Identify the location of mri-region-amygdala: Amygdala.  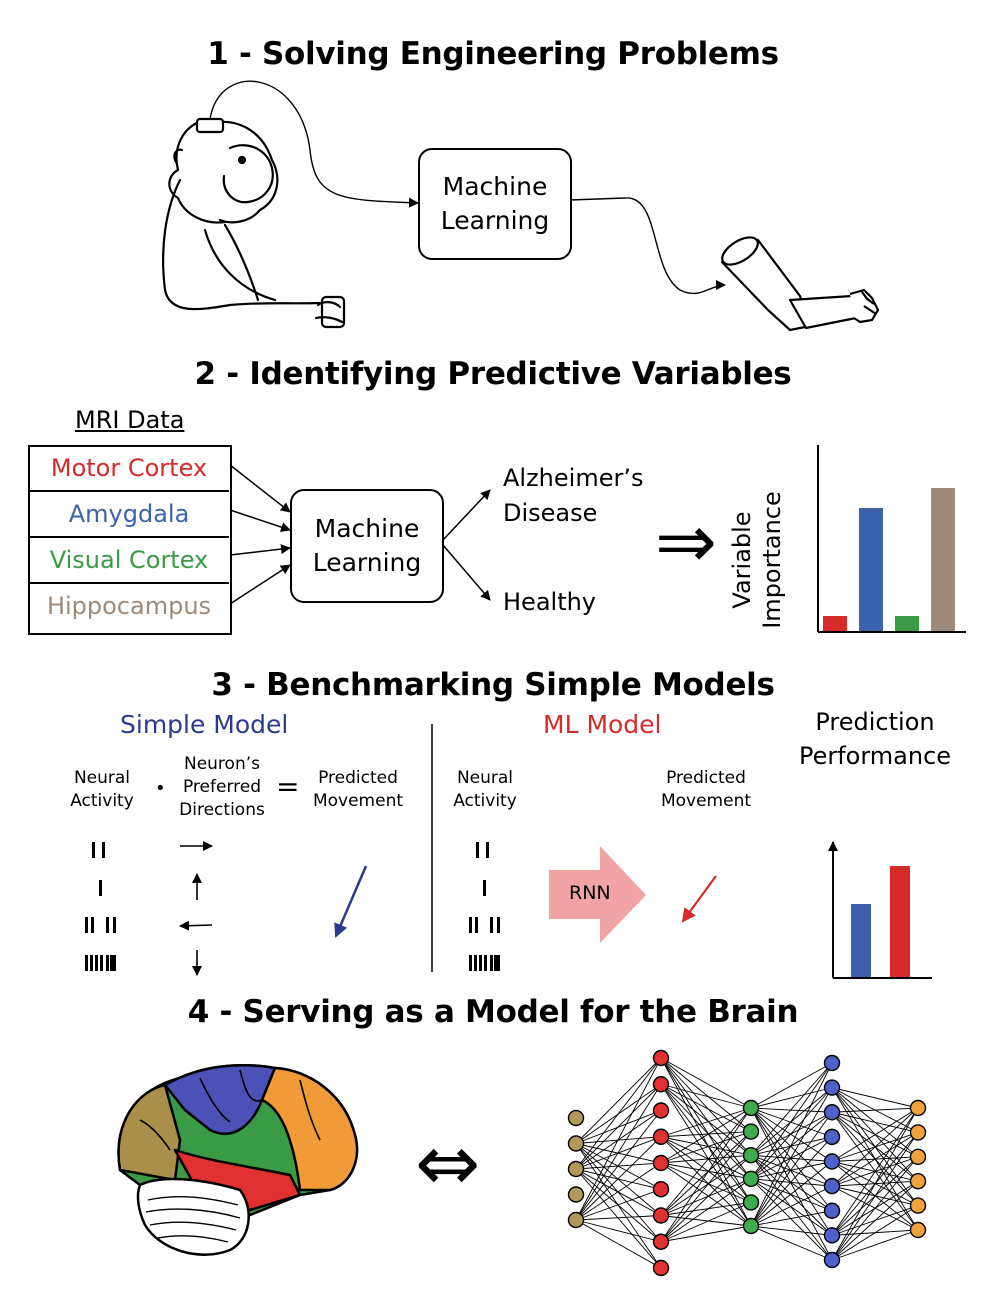
(129, 514).